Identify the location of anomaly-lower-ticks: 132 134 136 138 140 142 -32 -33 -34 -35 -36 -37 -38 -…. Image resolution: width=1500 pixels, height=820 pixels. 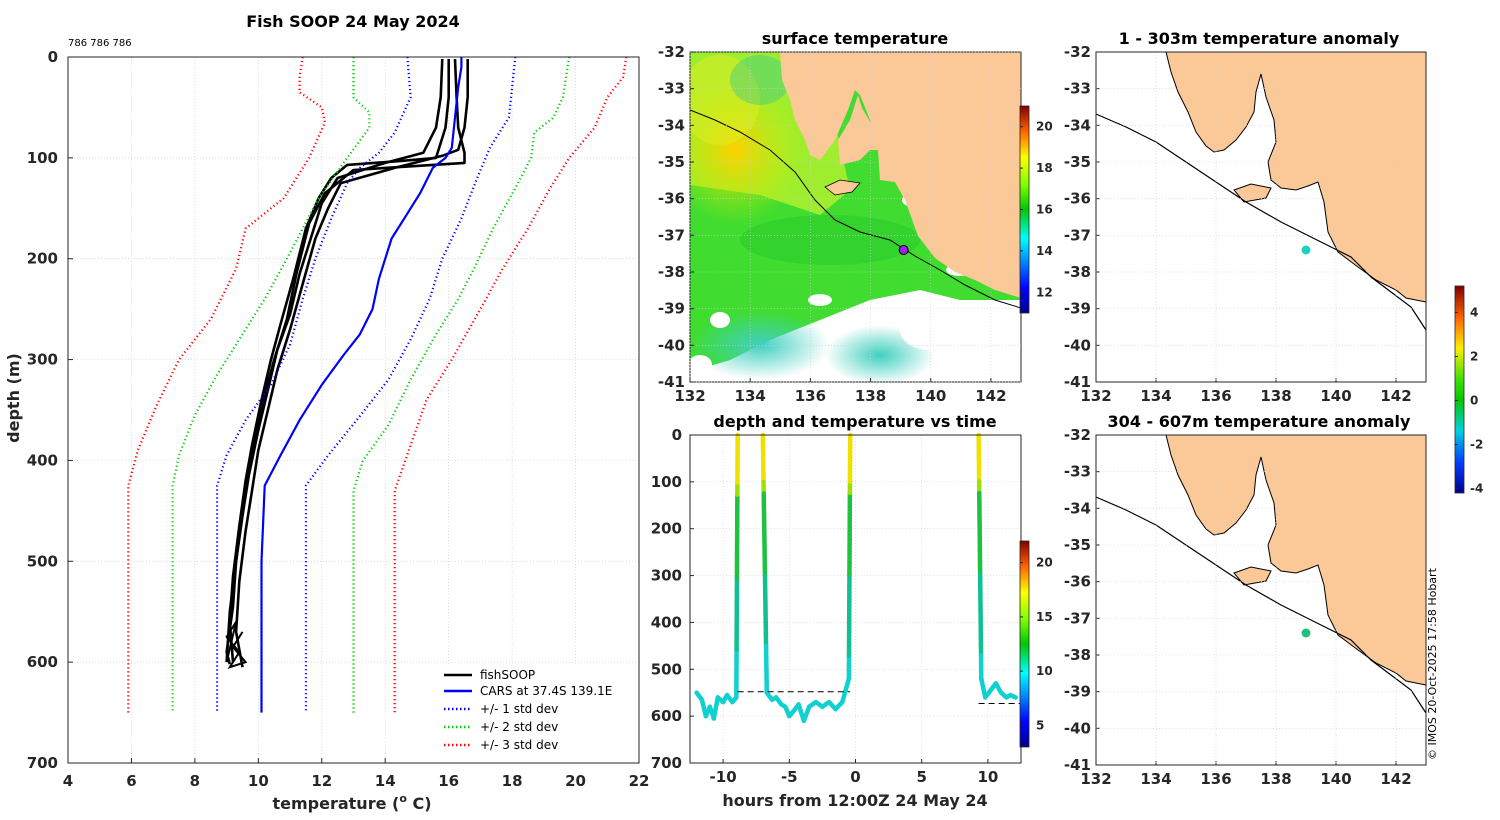
(1238, 607).